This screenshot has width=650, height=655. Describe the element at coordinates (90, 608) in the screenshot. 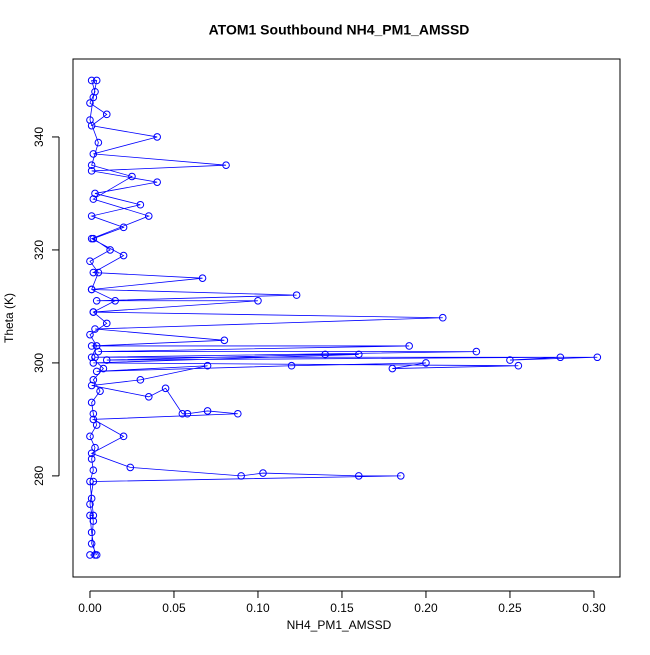

I see `x-tick-label: 0.00` at that location.